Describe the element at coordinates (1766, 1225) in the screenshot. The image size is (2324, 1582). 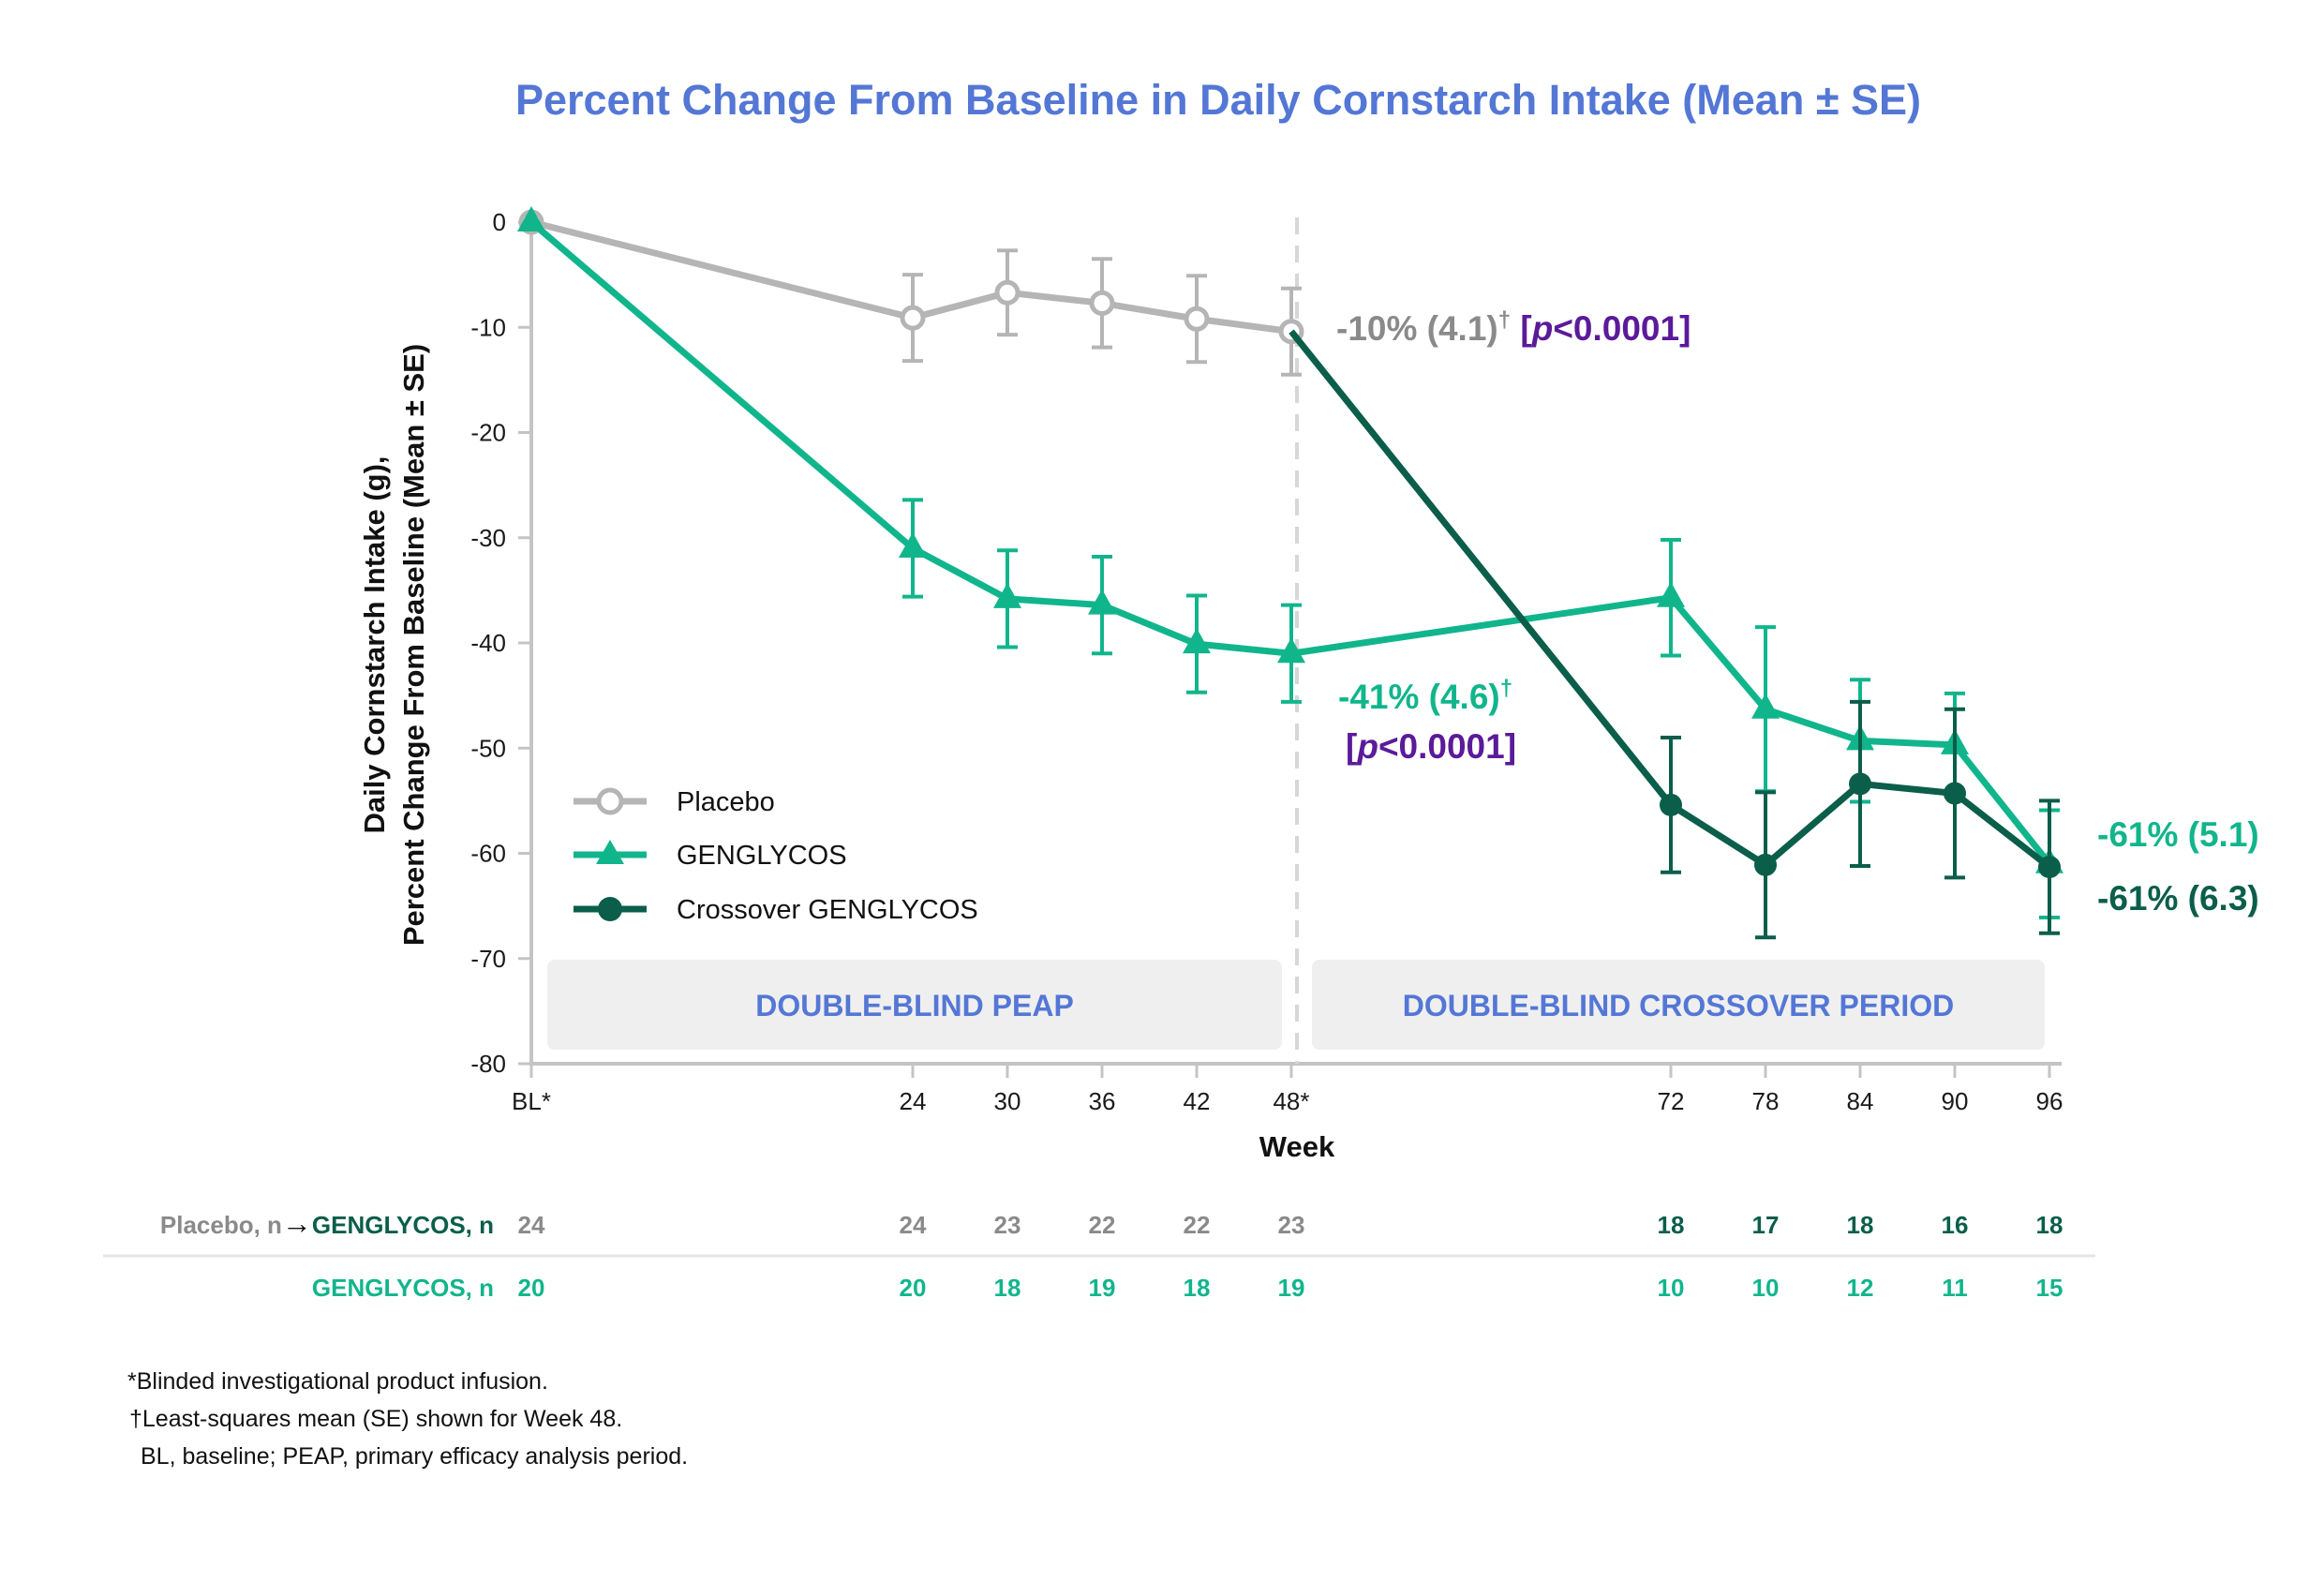
I see `n-row1-value: 17` at that location.